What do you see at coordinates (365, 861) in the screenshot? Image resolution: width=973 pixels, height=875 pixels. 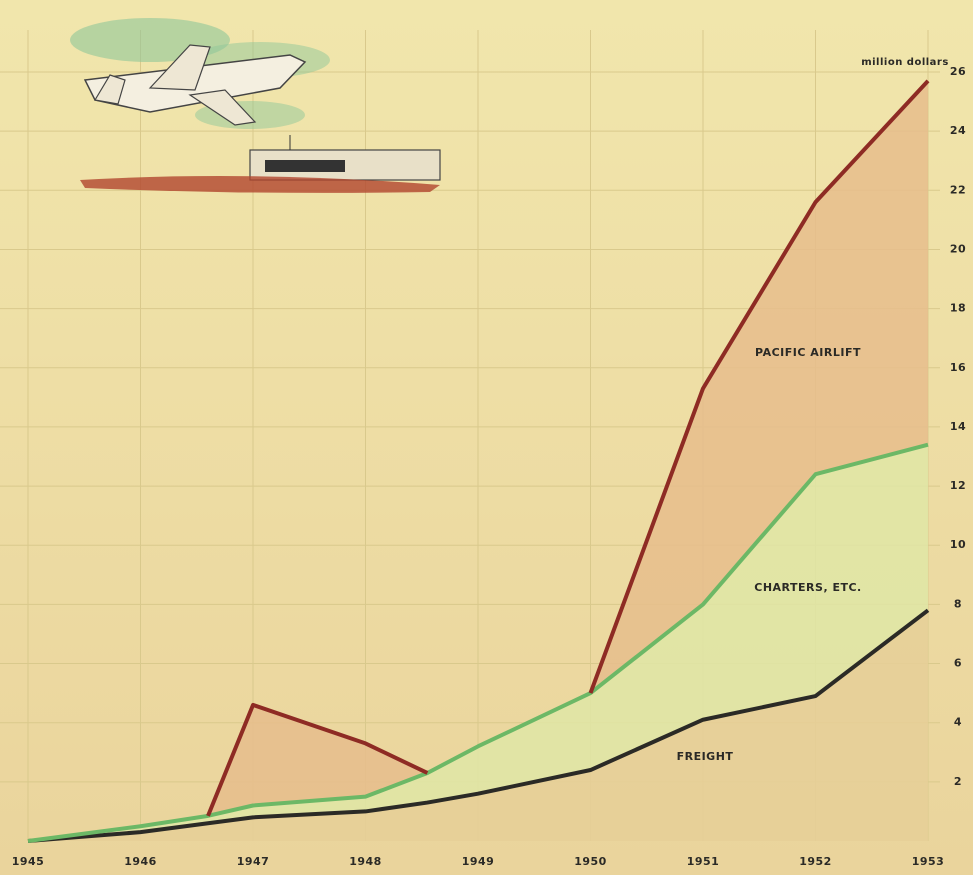 I see `x-tick-label: 1948` at bounding box center [365, 861].